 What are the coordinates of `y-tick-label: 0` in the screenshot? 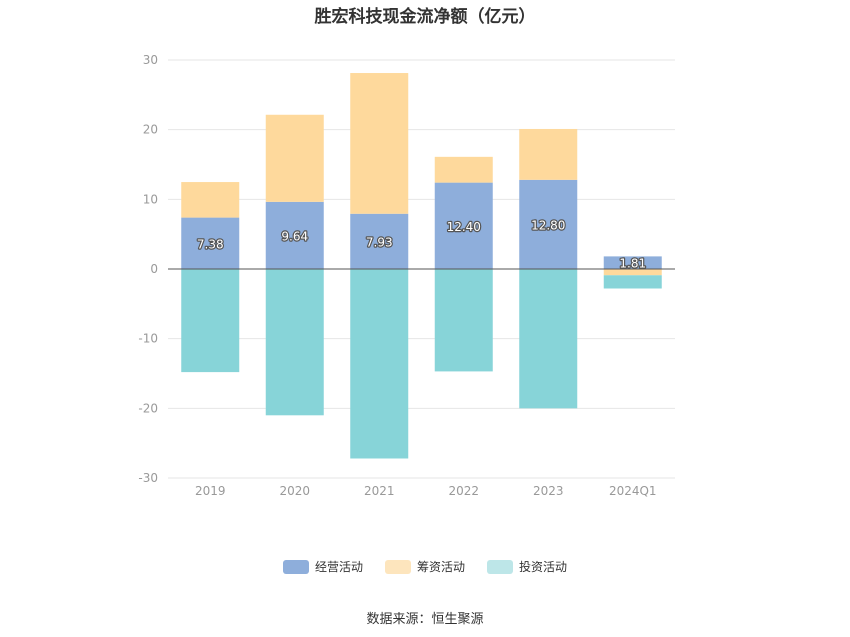 It's located at (154, 269).